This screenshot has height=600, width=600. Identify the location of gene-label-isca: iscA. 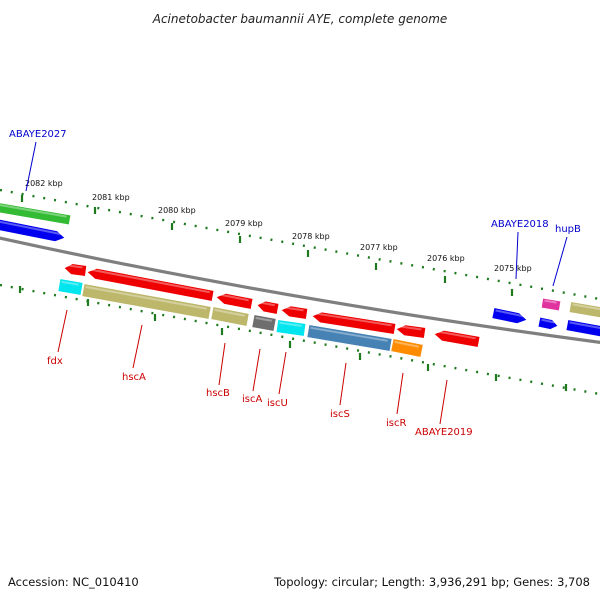
(252, 399).